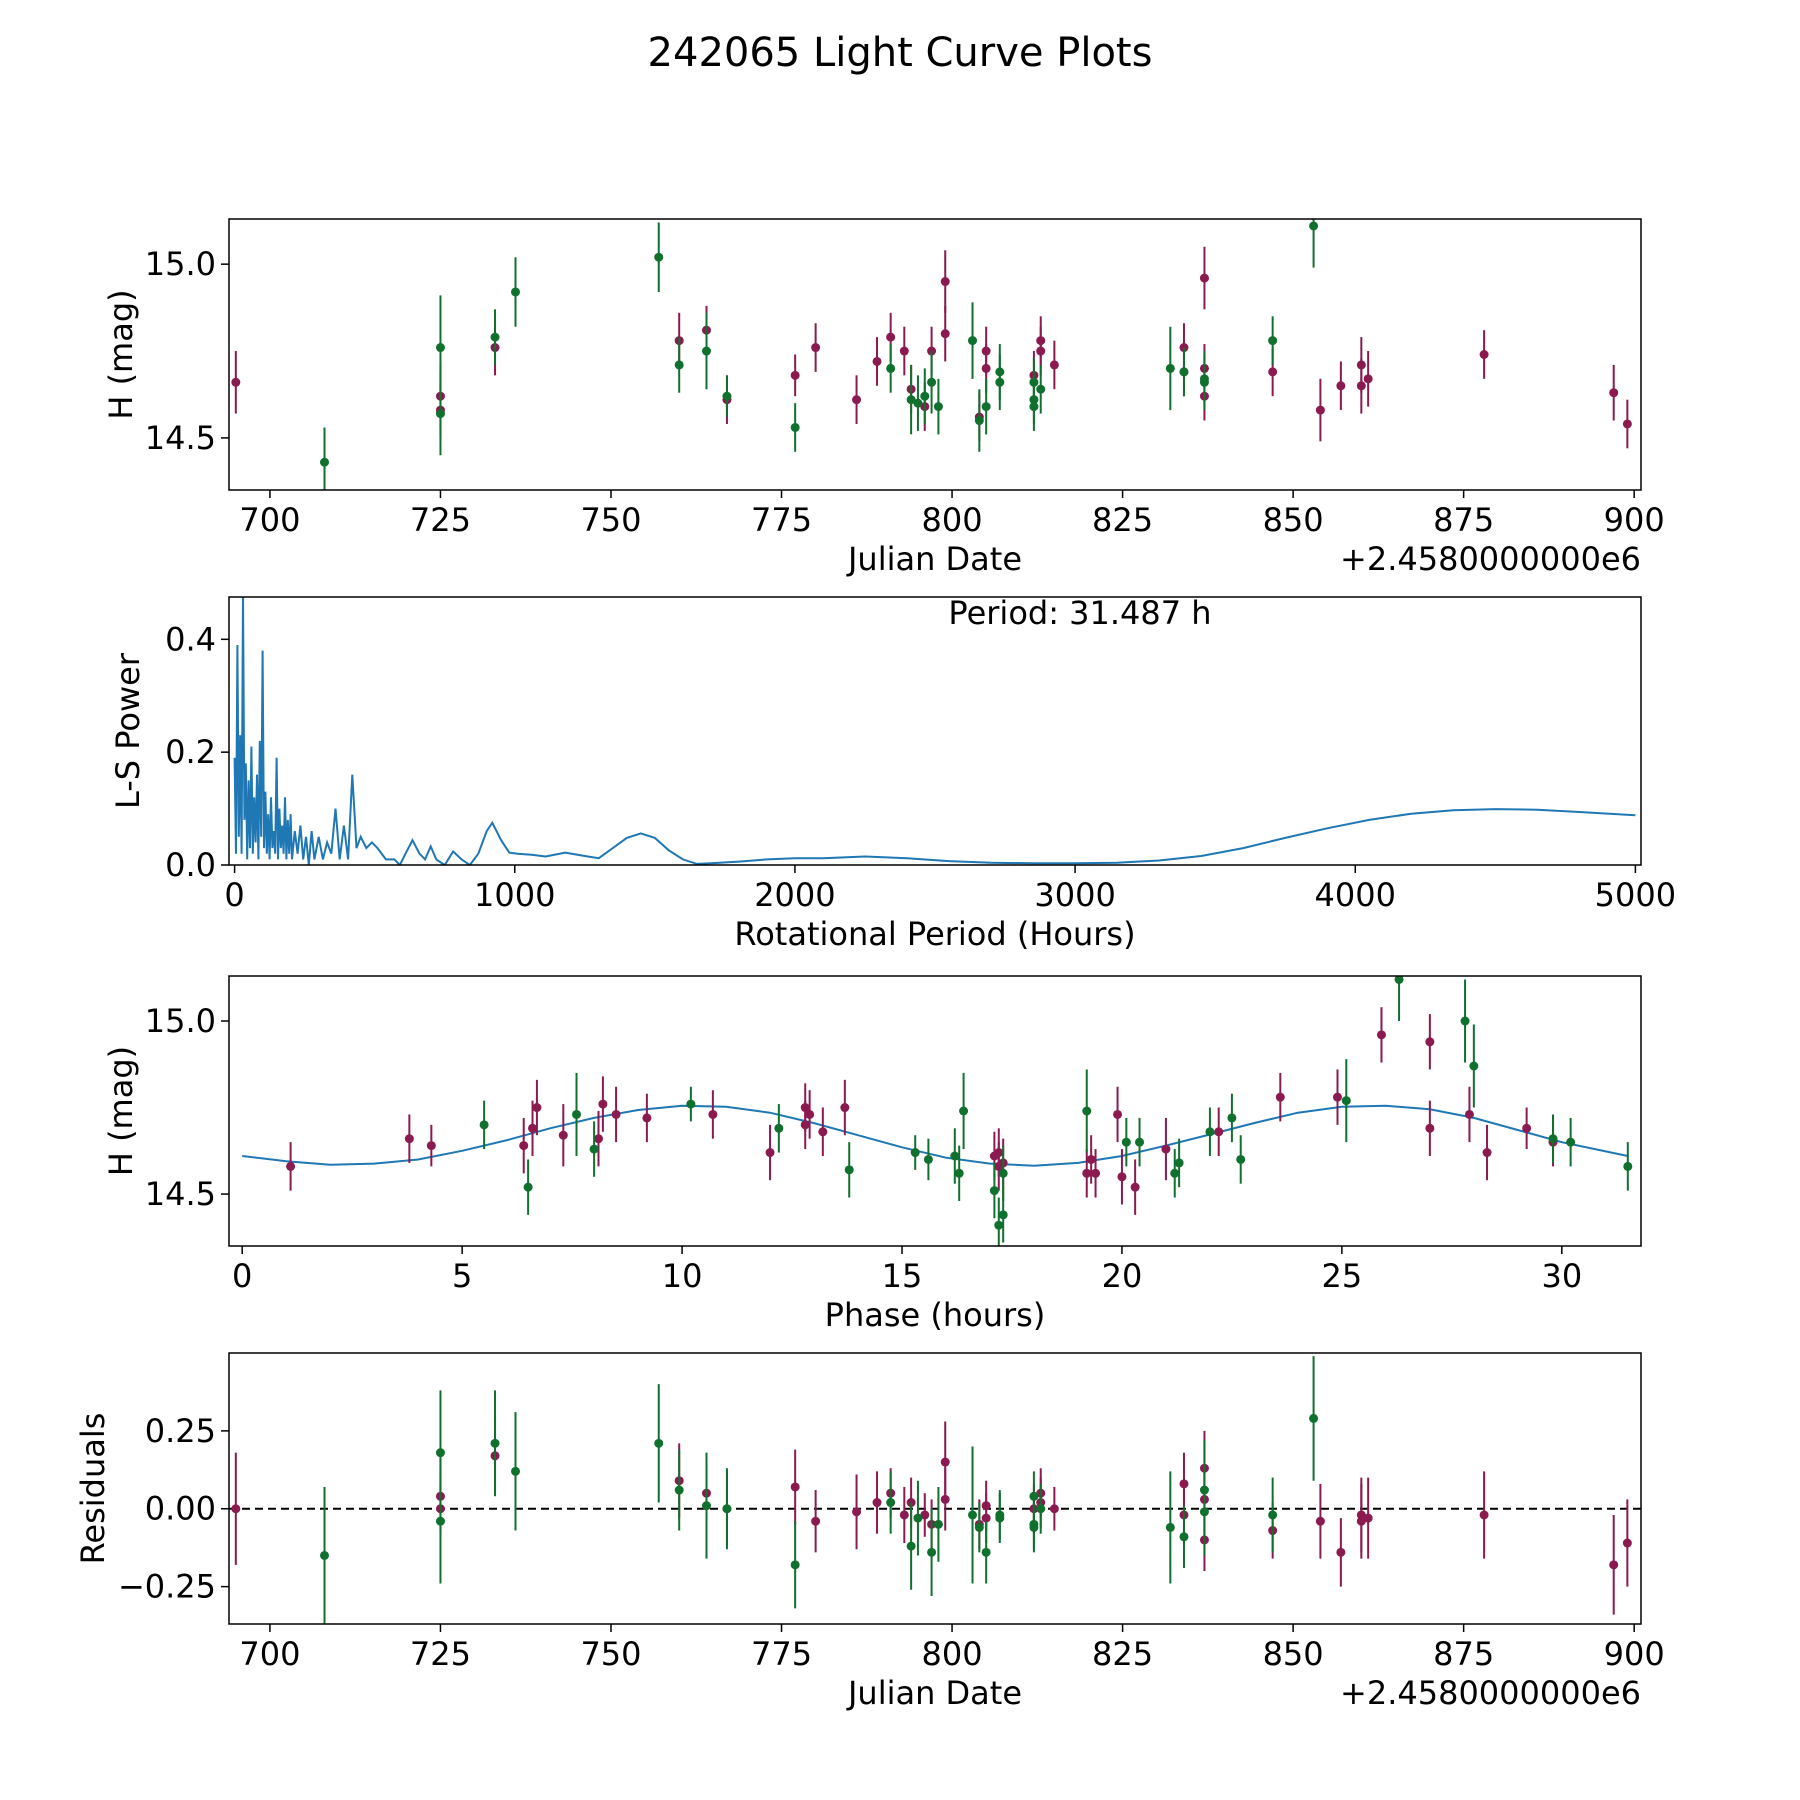 This screenshot has width=1800, height=1800. What do you see at coordinates (1079, 613) in the screenshot?
I see `period-annotation: Period: 31.487 h` at bounding box center [1079, 613].